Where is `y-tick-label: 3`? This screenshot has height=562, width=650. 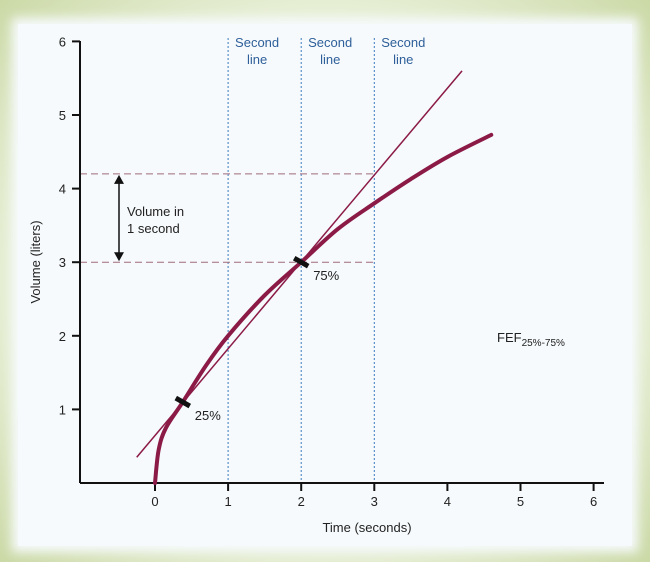 y-tick-label: 3 is located at coordinates (62, 262).